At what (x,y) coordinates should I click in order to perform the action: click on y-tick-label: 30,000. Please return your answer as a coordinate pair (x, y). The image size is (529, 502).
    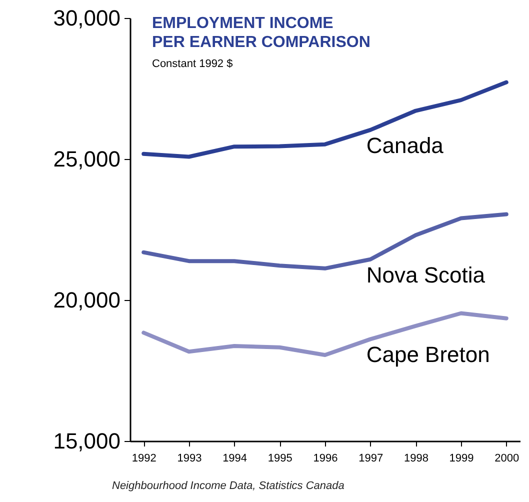
    Looking at the image, I should click on (86, 18).